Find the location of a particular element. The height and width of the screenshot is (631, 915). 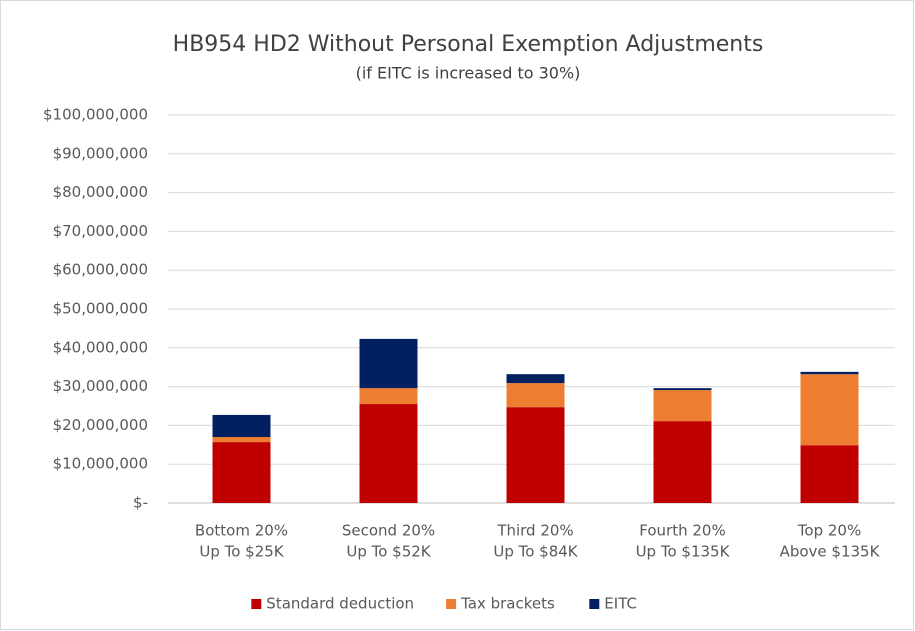

legend-label: Tax brackets is located at coordinates (507, 604).